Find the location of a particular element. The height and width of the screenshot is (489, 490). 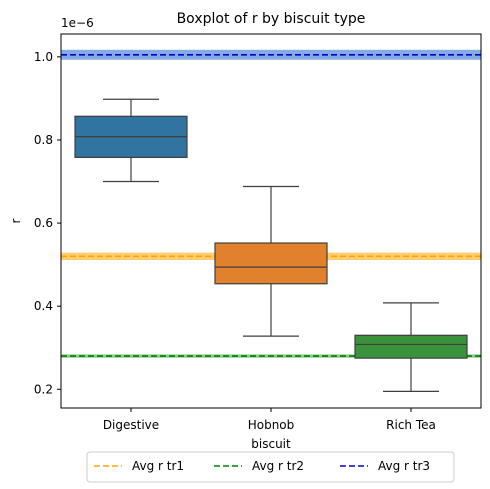

x-tick-label: Rich Tea is located at coordinates (411, 425).